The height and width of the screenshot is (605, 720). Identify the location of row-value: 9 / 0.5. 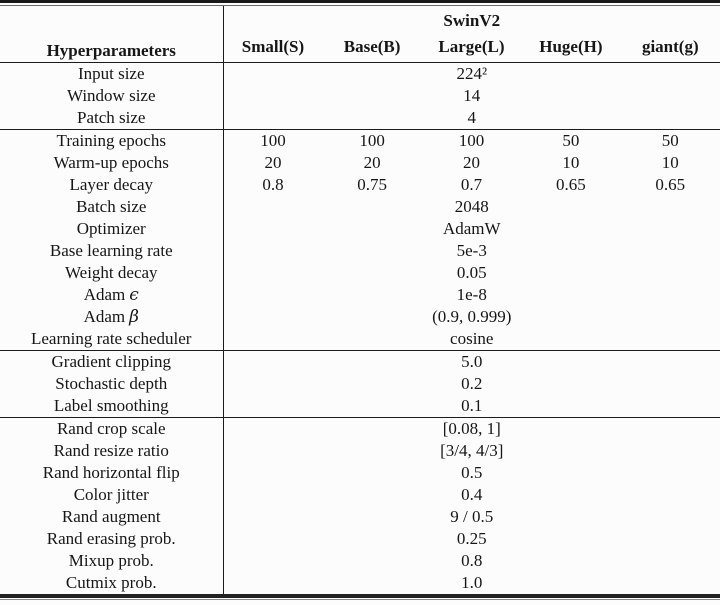
(472, 516).